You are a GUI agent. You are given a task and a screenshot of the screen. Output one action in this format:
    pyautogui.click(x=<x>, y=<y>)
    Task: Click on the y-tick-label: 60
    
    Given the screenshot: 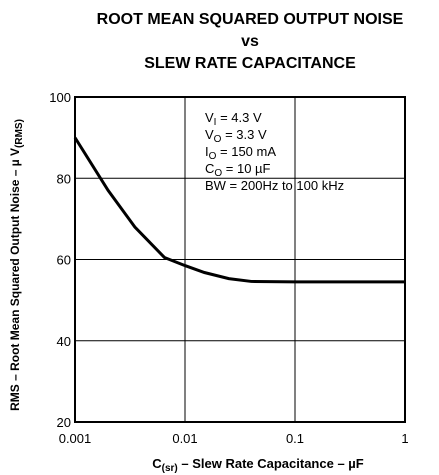 What is the action you would take?
    pyautogui.click(x=64, y=260)
    